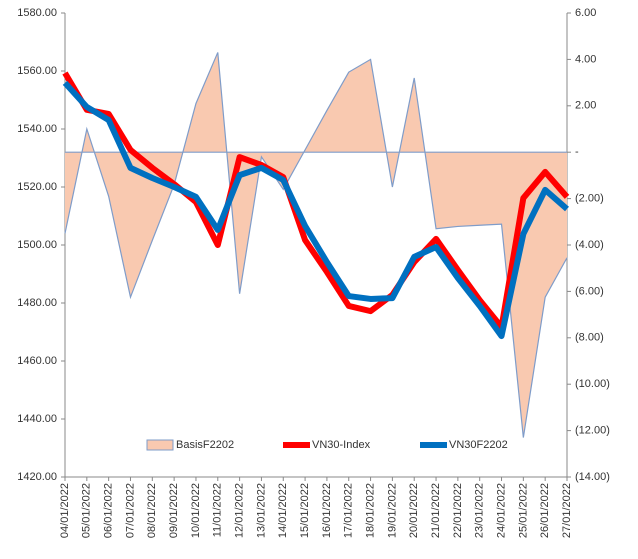  What do you see at coordinates (152, 510) in the screenshot?
I see `x-tick-label: 08/01/2022` at bounding box center [152, 510].